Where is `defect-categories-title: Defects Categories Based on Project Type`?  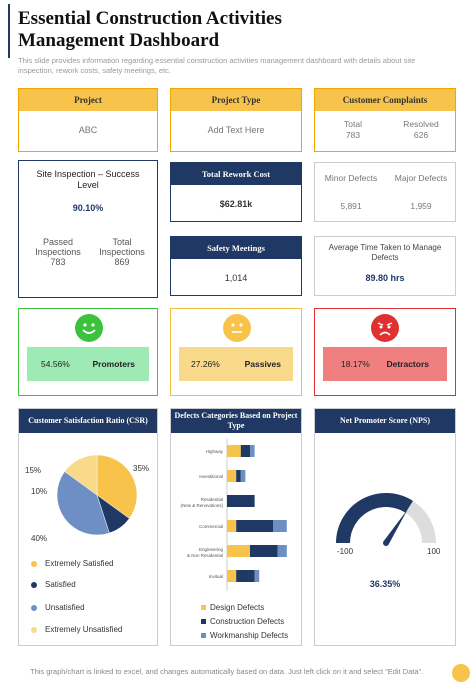
defect-categories-title: Defects Categories Based on Project Type is located at coordinates (236, 421).